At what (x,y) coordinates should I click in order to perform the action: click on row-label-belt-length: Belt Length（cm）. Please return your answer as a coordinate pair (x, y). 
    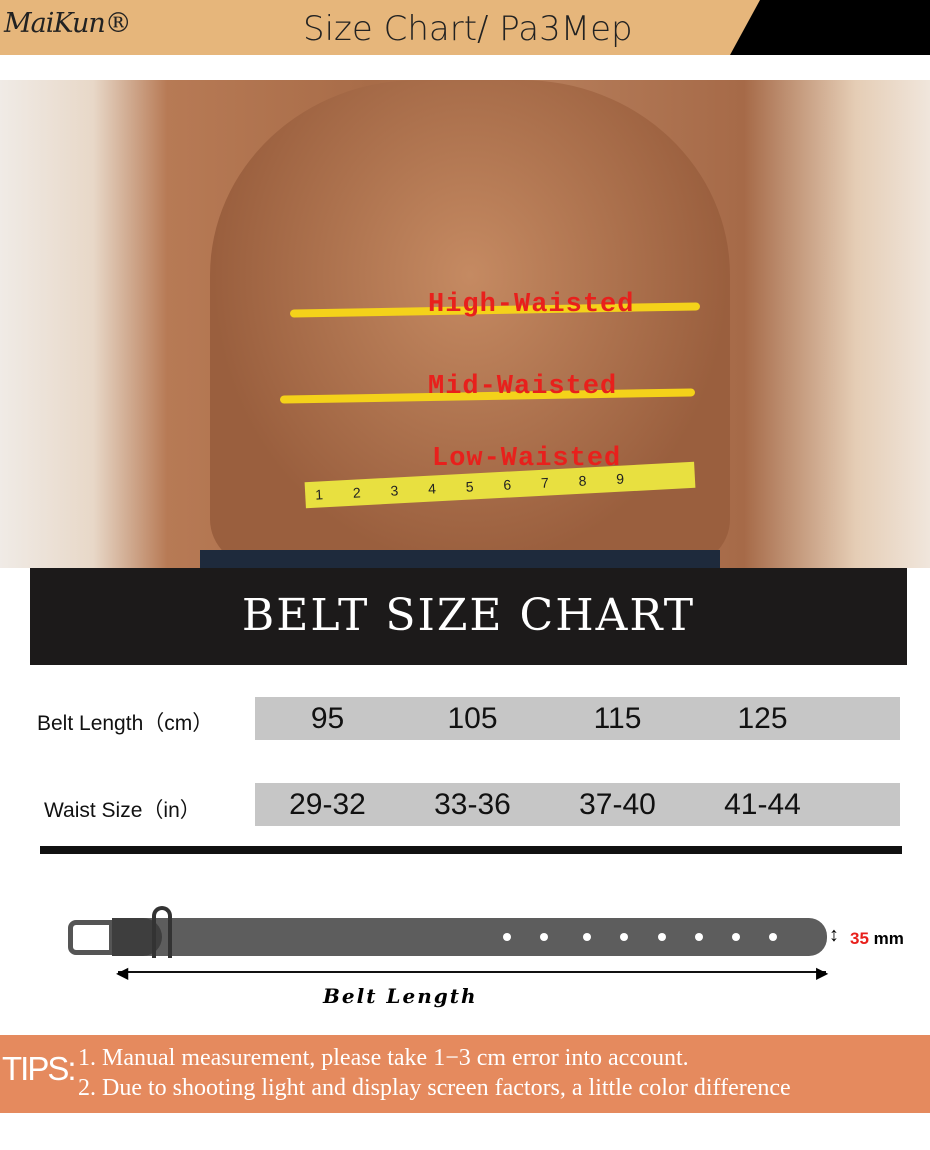
    Looking at the image, I should click on (125, 723).